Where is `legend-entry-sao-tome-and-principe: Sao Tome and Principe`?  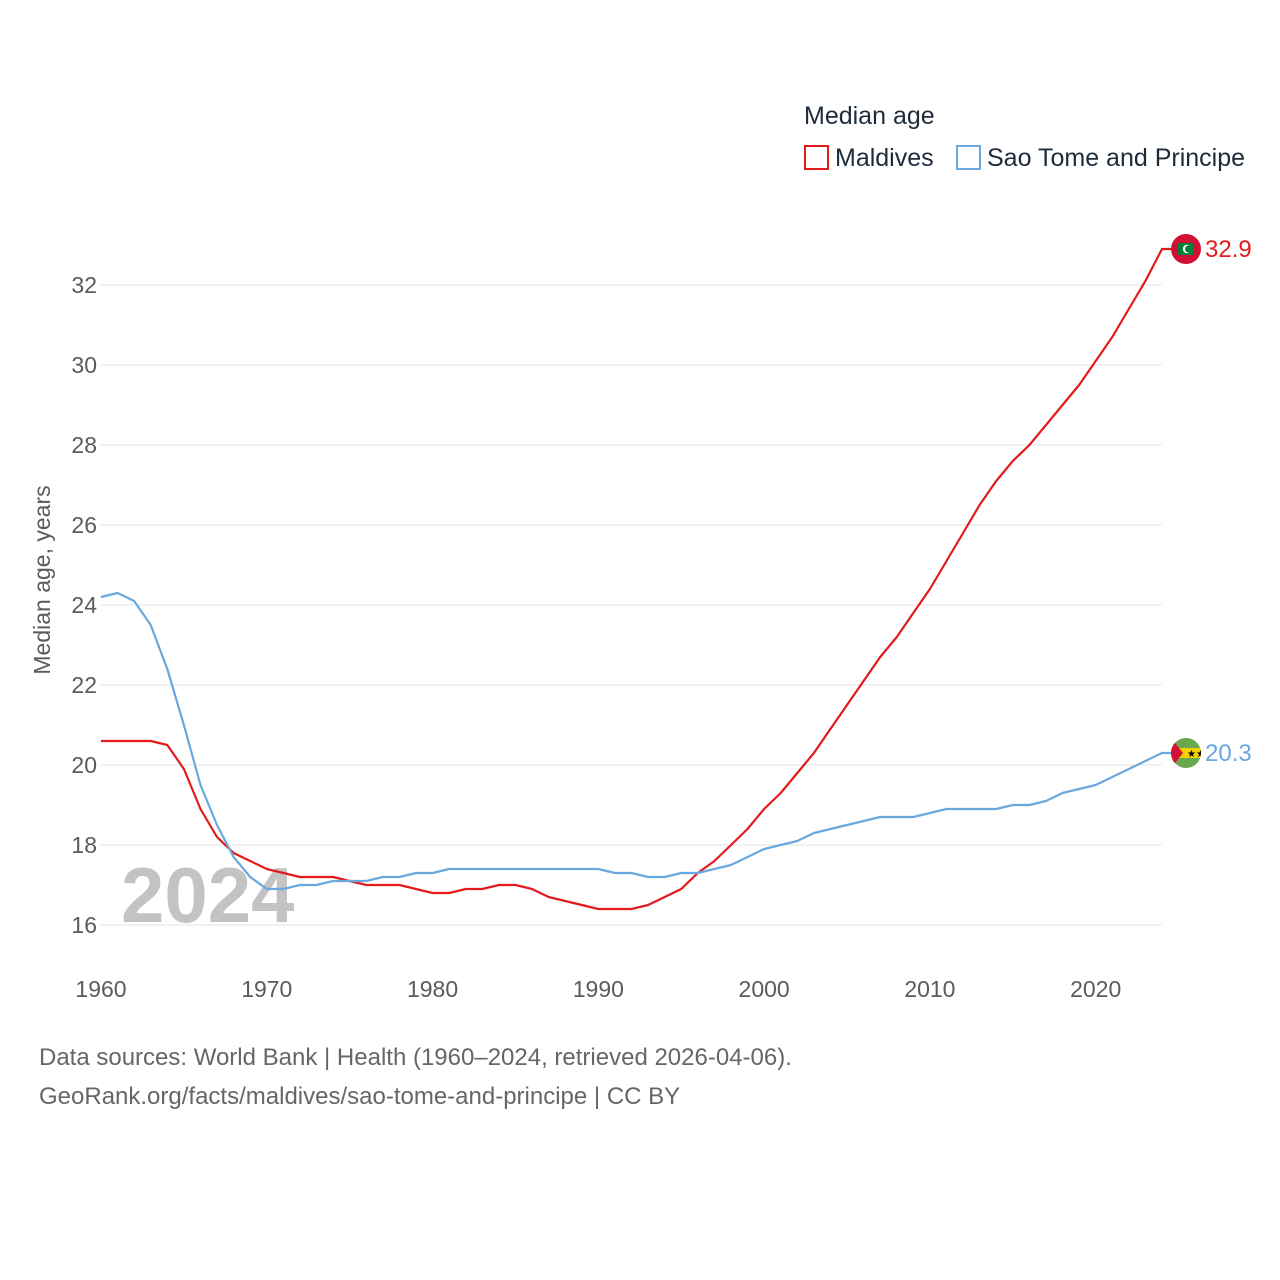 legend-entry-sao-tome-and-principe: Sao Tome and Principe is located at coordinates (1100, 158).